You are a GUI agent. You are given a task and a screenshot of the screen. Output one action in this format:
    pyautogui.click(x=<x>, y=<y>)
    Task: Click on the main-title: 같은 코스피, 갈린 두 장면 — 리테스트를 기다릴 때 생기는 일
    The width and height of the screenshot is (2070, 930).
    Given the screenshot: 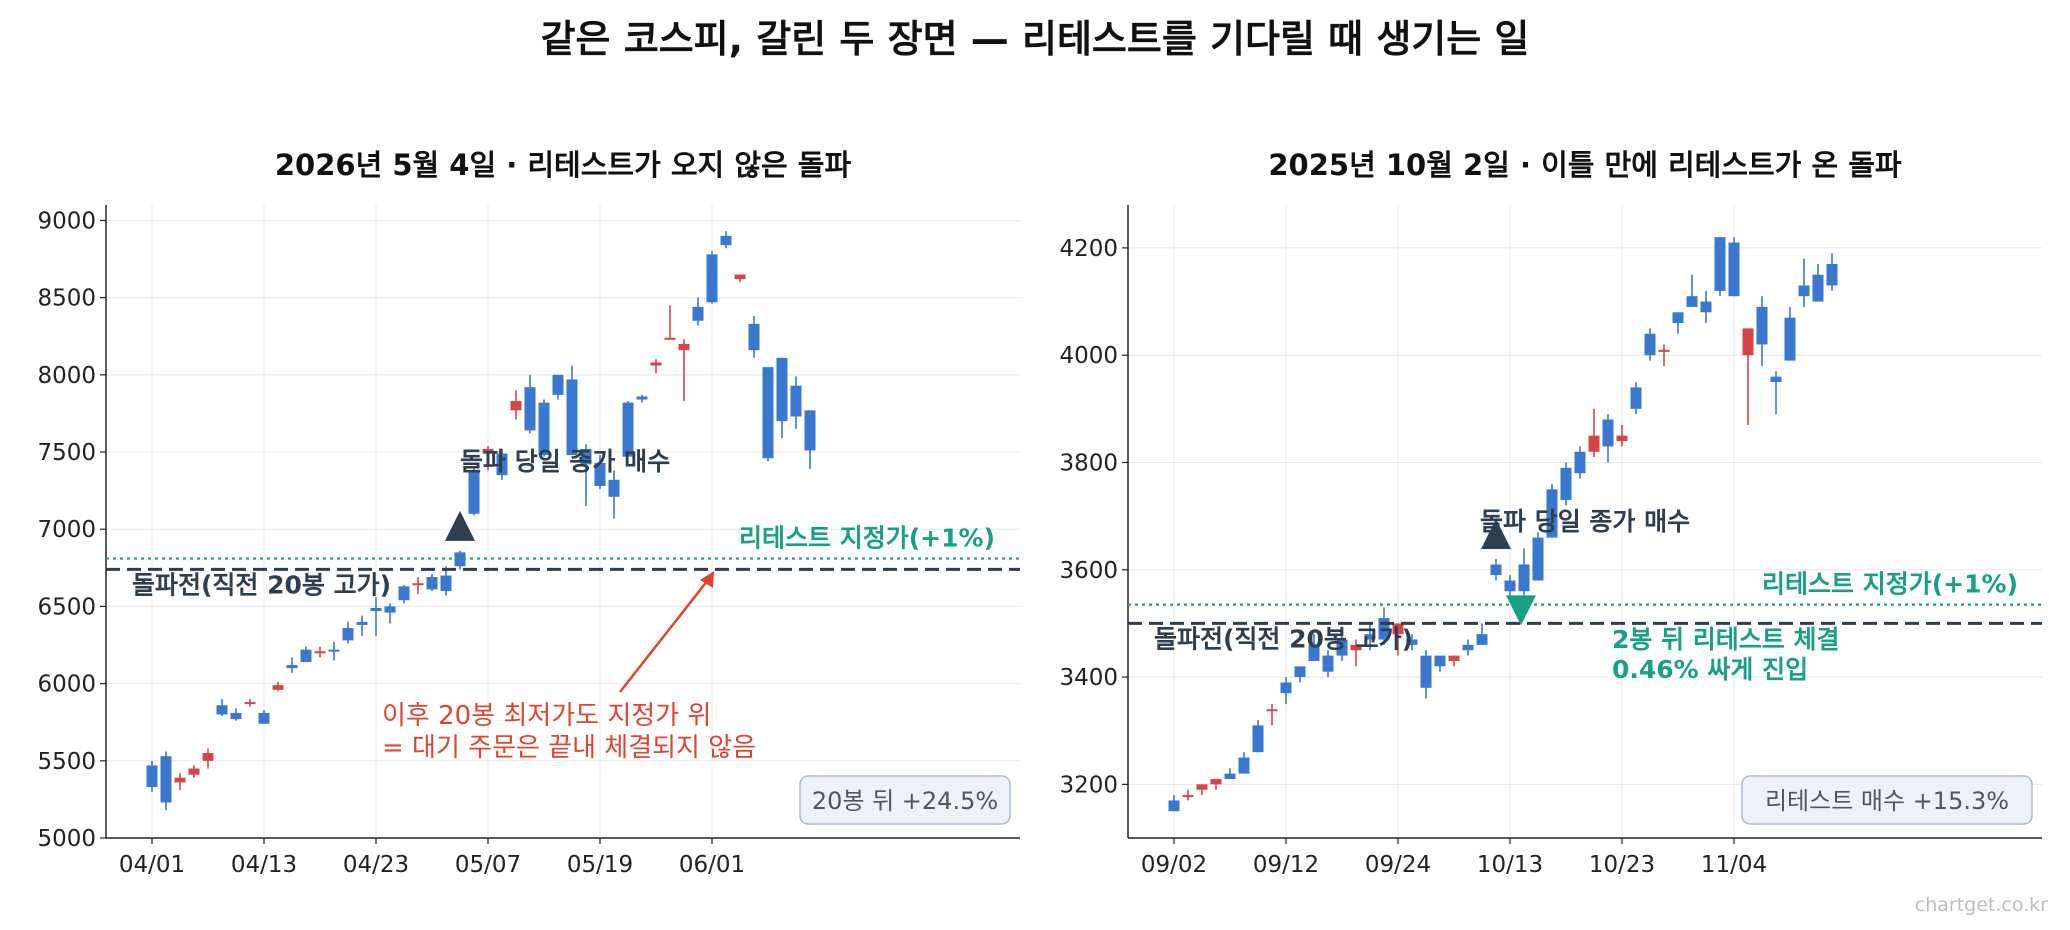 What is the action you would take?
    pyautogui.click(x=1035, y=39)
    